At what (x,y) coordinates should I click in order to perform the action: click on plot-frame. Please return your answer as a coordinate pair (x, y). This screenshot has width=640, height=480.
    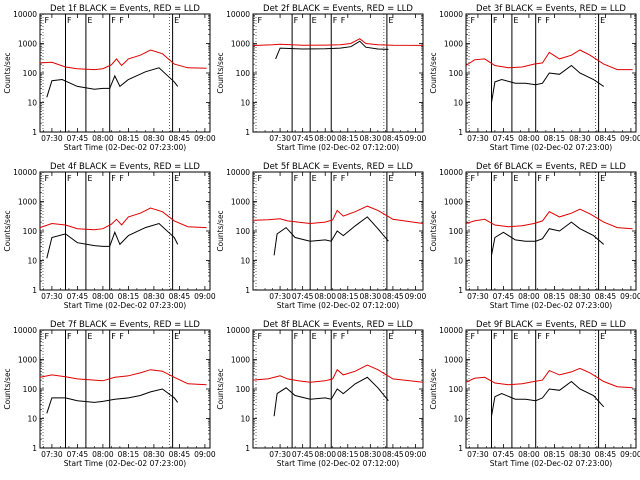
    Looking at the image, I should click on (338, 73).